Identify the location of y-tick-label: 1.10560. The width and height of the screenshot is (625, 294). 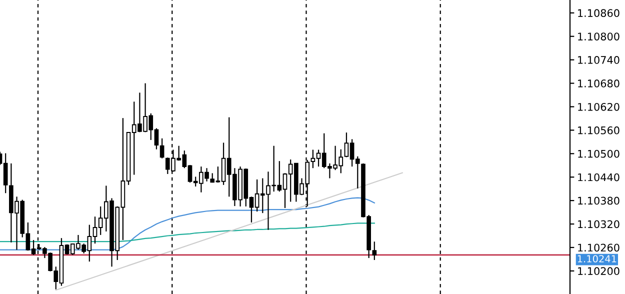
(599, 130).